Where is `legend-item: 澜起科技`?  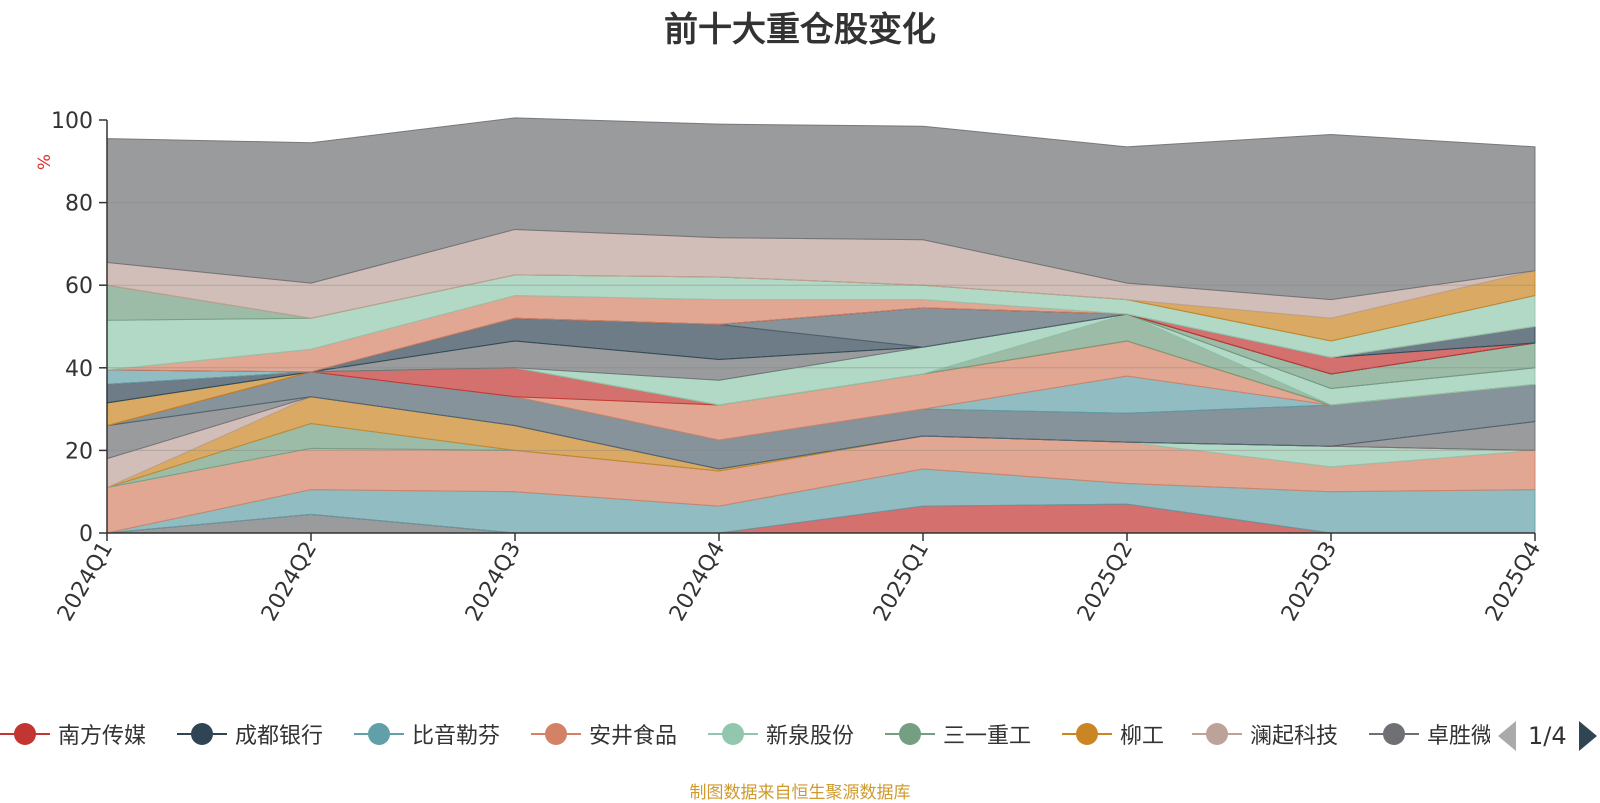
legend-item: 澜起科技 is located at coordinates (1265, 734).